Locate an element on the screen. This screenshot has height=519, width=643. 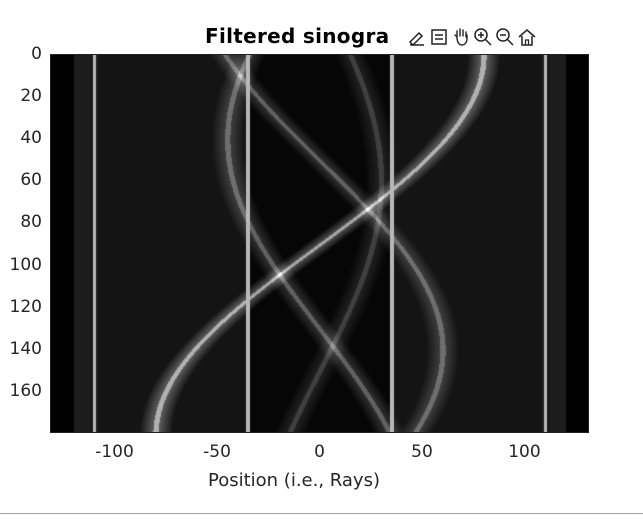
x-tick-label: 0 is located at coordinates (319, 452).